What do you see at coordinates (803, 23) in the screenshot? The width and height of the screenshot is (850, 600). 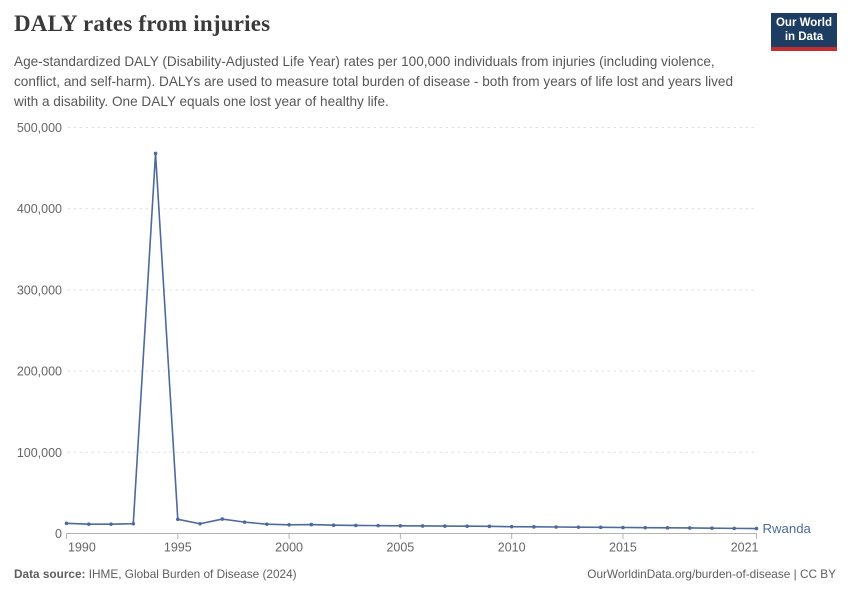 I see `owid-logo-line1: Our World` at bounding box center [803, 23].